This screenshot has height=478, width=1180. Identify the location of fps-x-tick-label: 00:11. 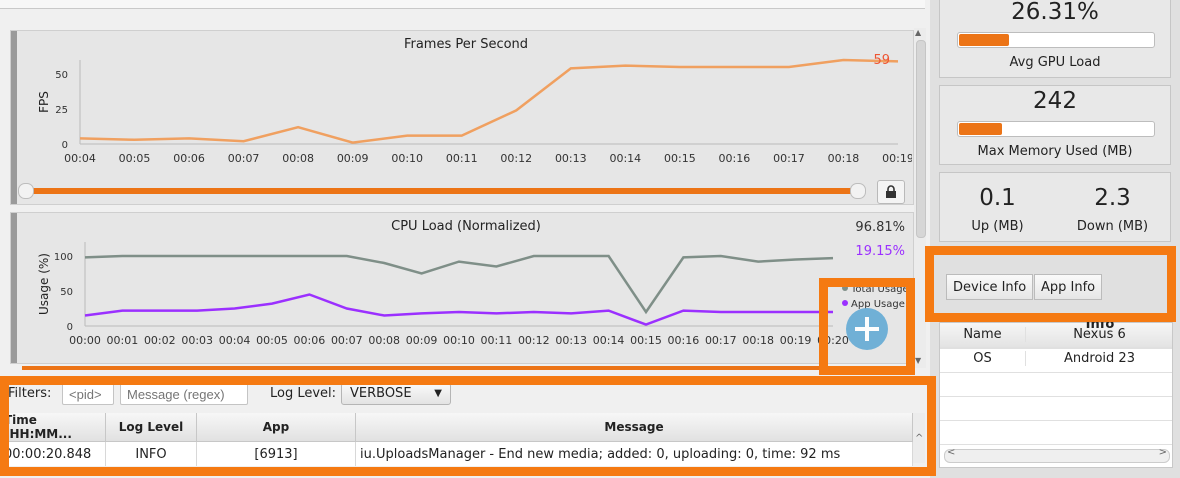
(462, 158).